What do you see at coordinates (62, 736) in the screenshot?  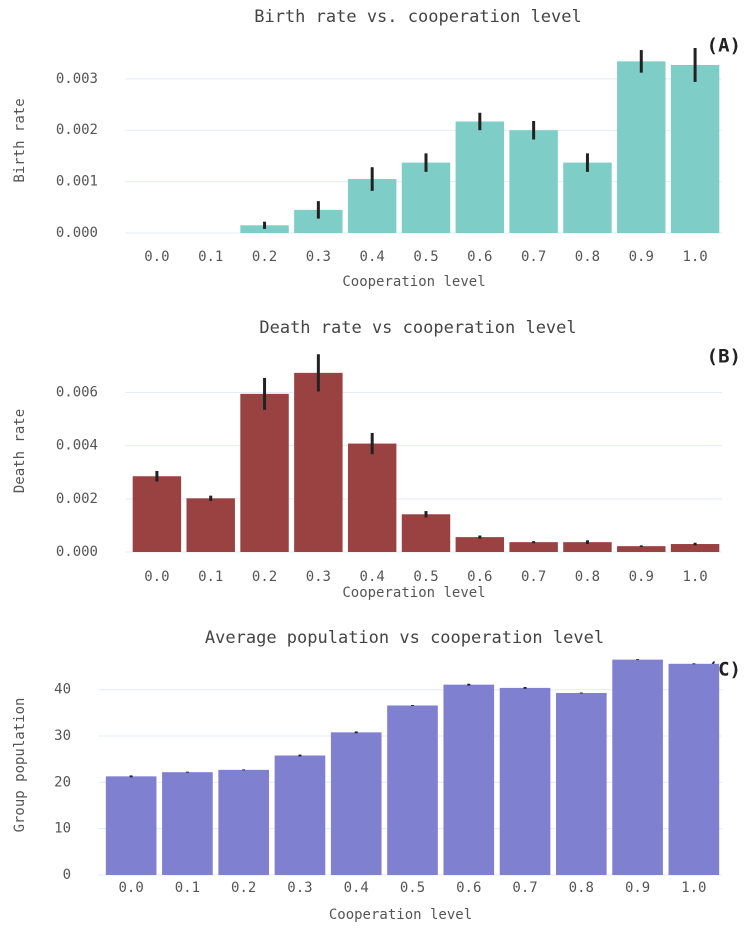 I see `y-tick-label: 30` at bounding box center [62, 736].